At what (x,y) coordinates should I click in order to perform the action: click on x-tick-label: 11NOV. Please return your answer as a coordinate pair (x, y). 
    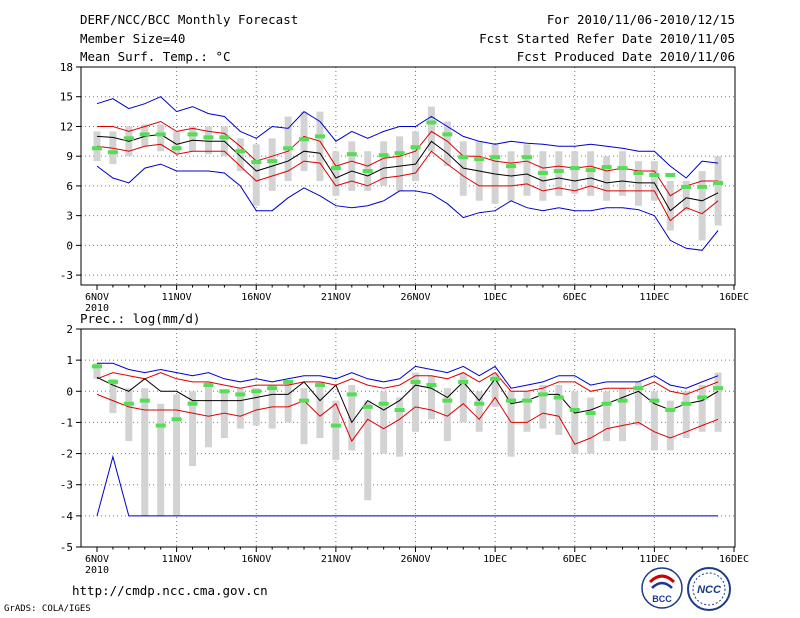
    Looking at the image, I should click on (177, 559).